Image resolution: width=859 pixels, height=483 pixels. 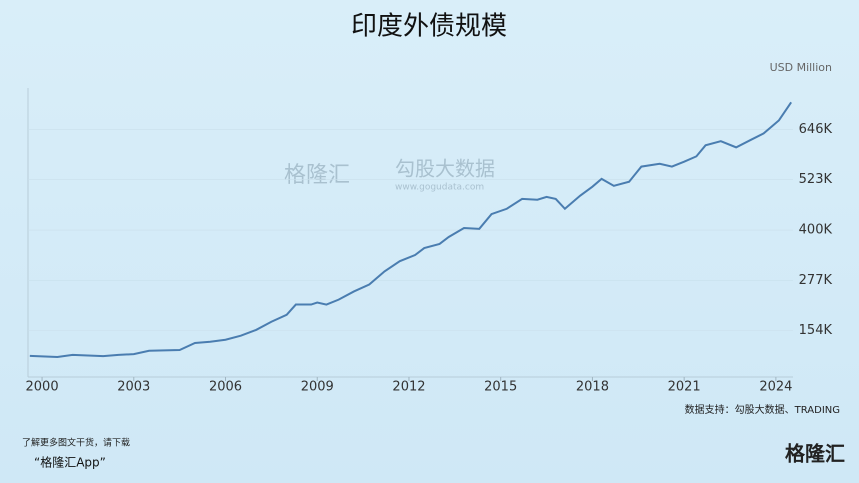 What do you see at coordinates (684, 387) in the screenshot?
I see `x-tick-label: 2021` at bounding box center [684, 387].